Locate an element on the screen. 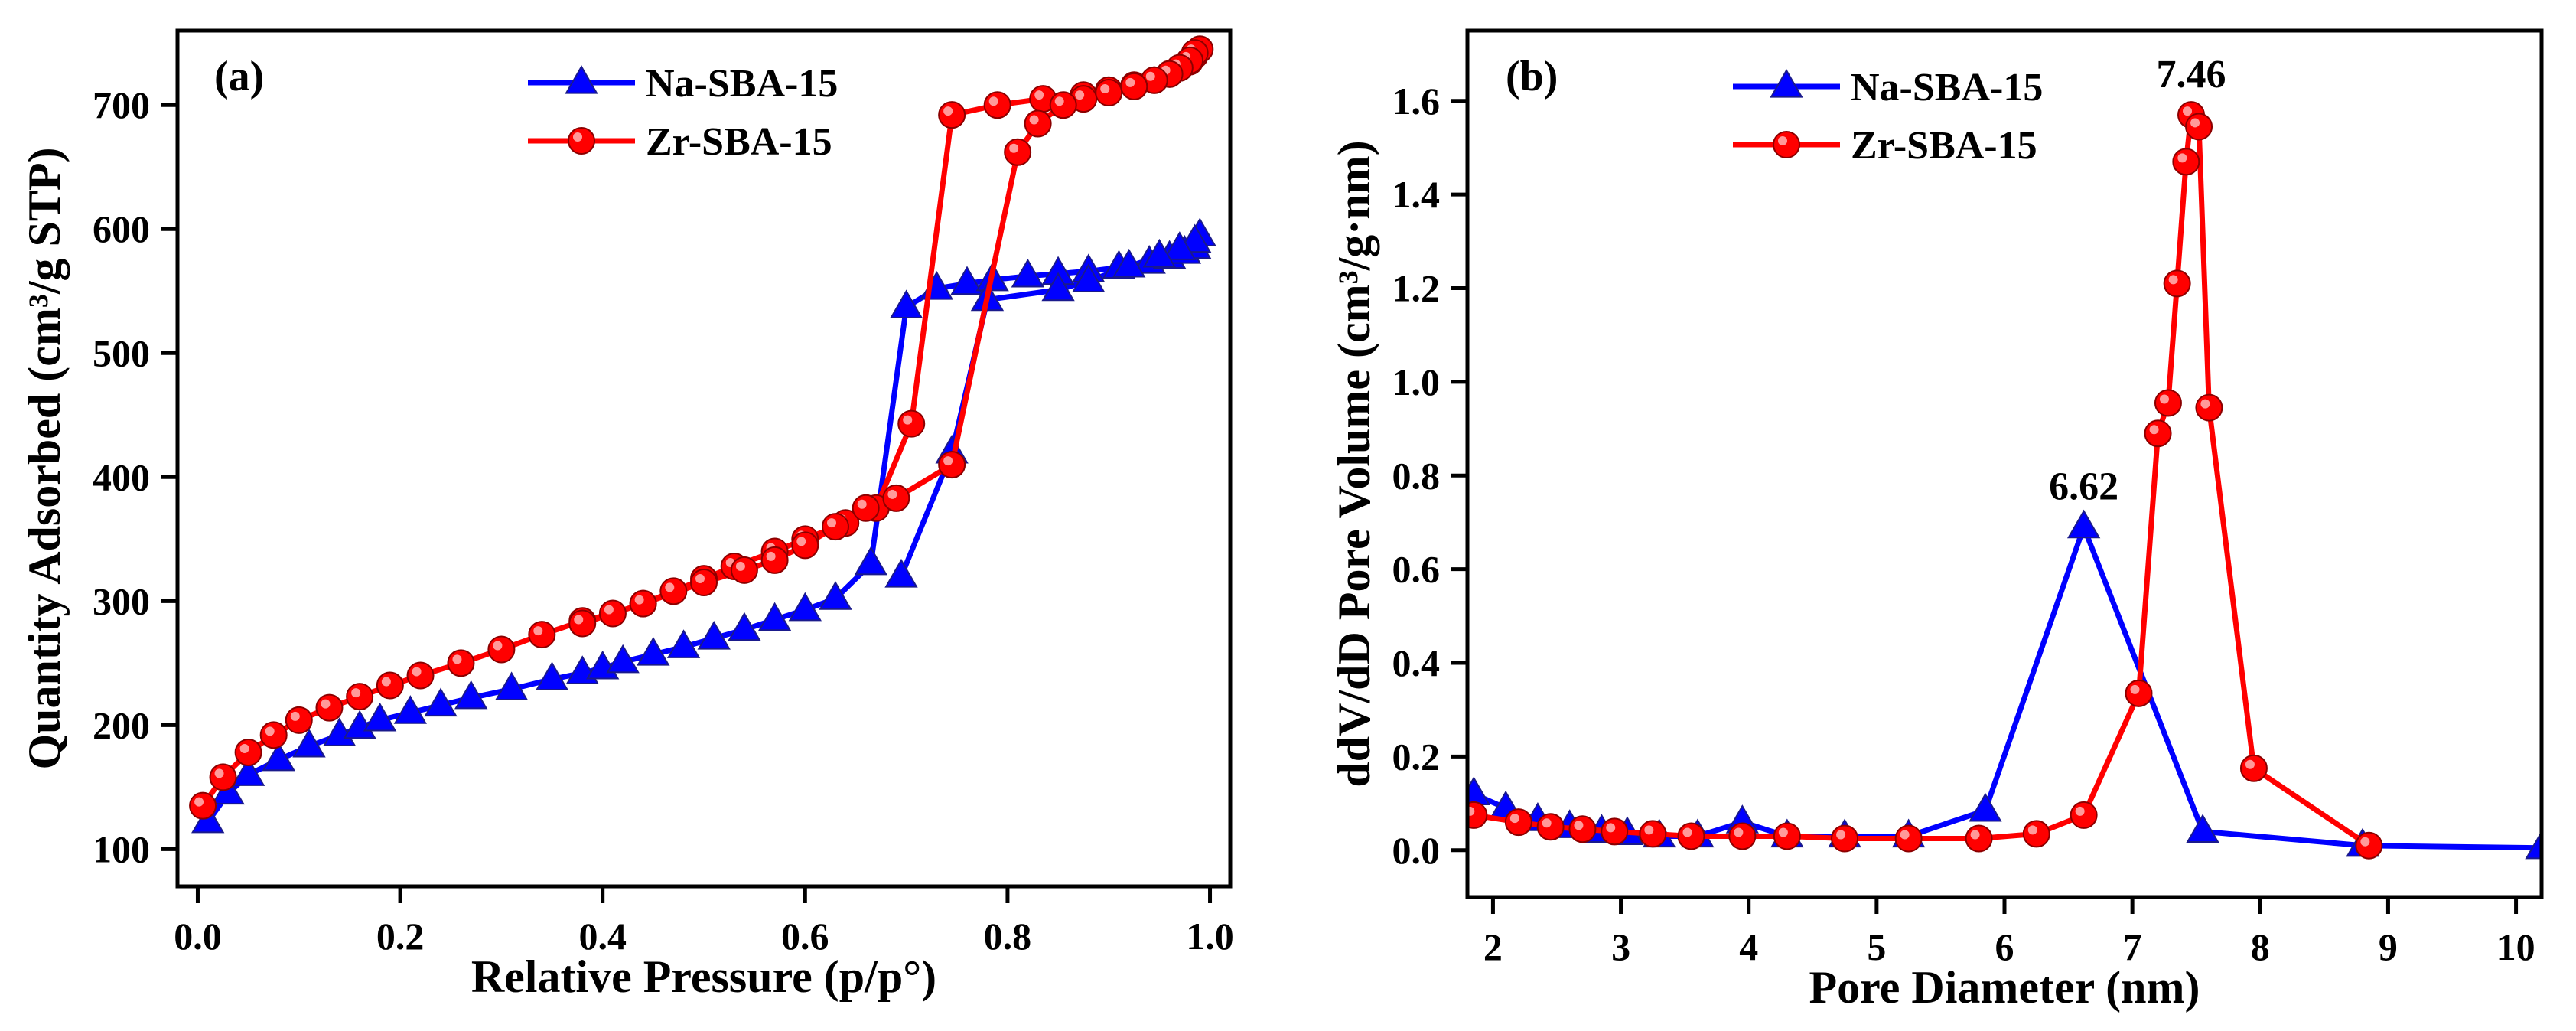 This screenshot has width=2576, height=1031. x-tick-label: 4 is located at coordinates (1749, 947).